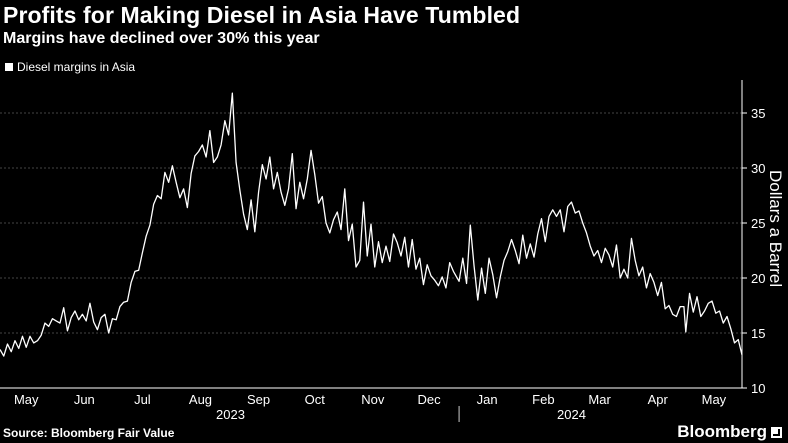  What do you see at coordinates (722, 431) in the screenshot?
I see `brand-name: Bloomberg` at bounding box center [722, 431].